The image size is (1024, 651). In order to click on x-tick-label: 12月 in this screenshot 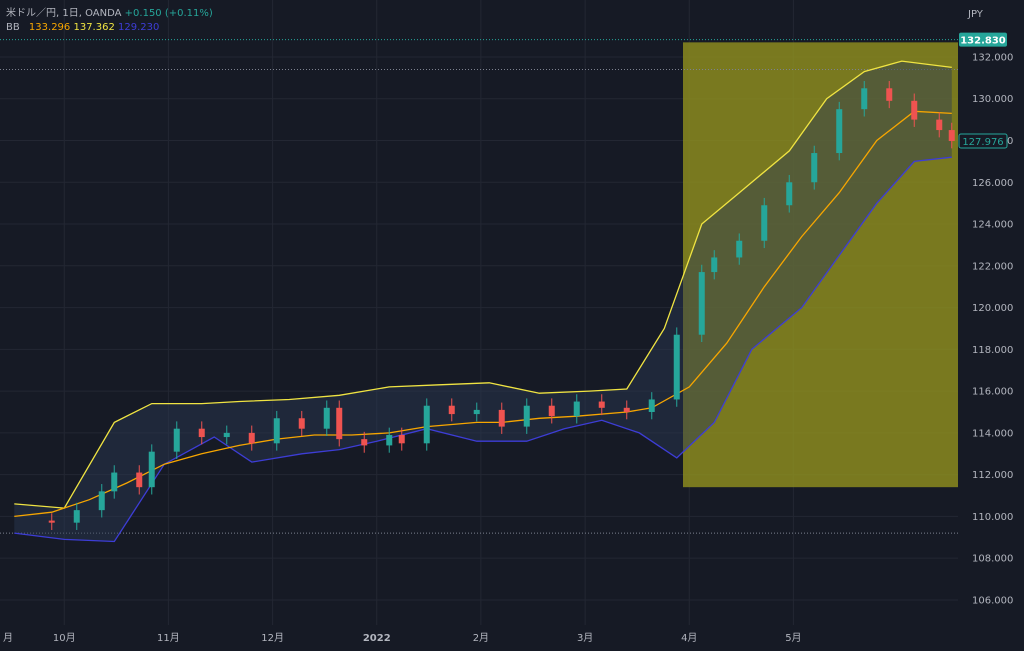, I will do `click(272, 638)`.